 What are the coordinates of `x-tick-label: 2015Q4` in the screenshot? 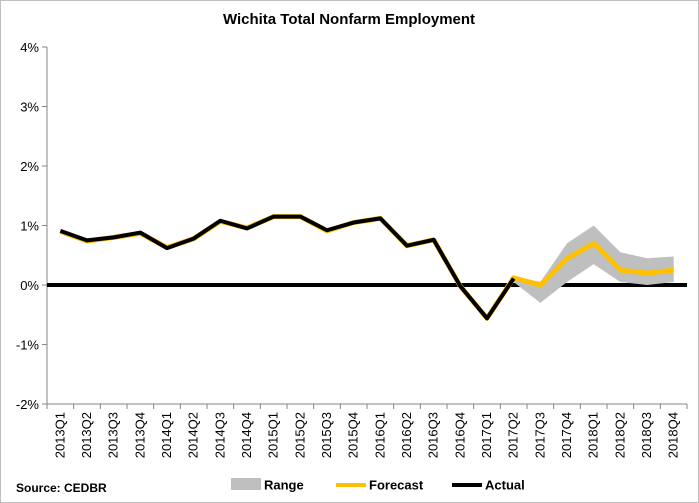 It's located at (353, 435).